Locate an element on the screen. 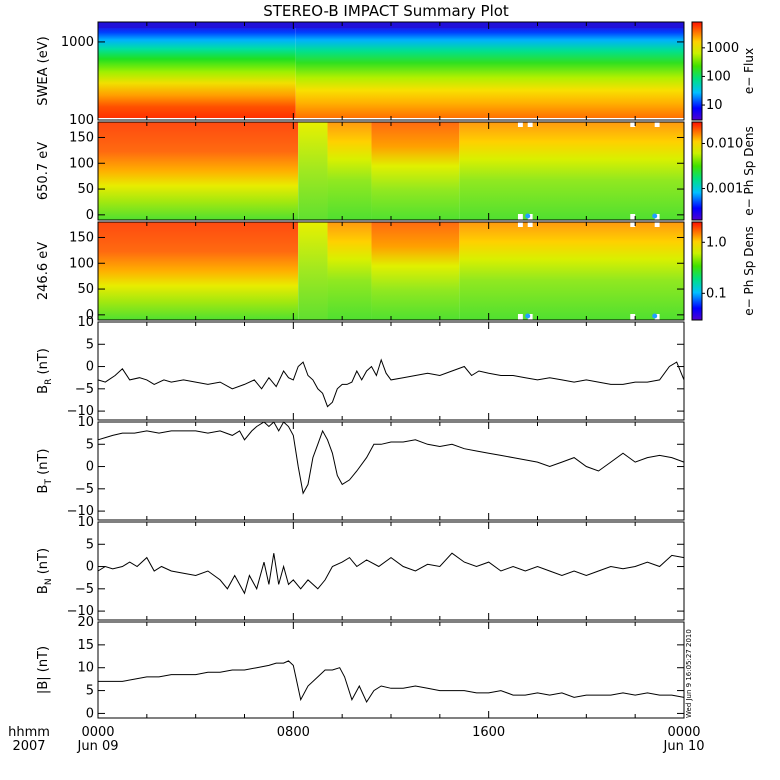 Image resolution: width=780 pixels, height=780 pixels. bn-ylabel: BN (nT) is located at coordinates (45, 571).